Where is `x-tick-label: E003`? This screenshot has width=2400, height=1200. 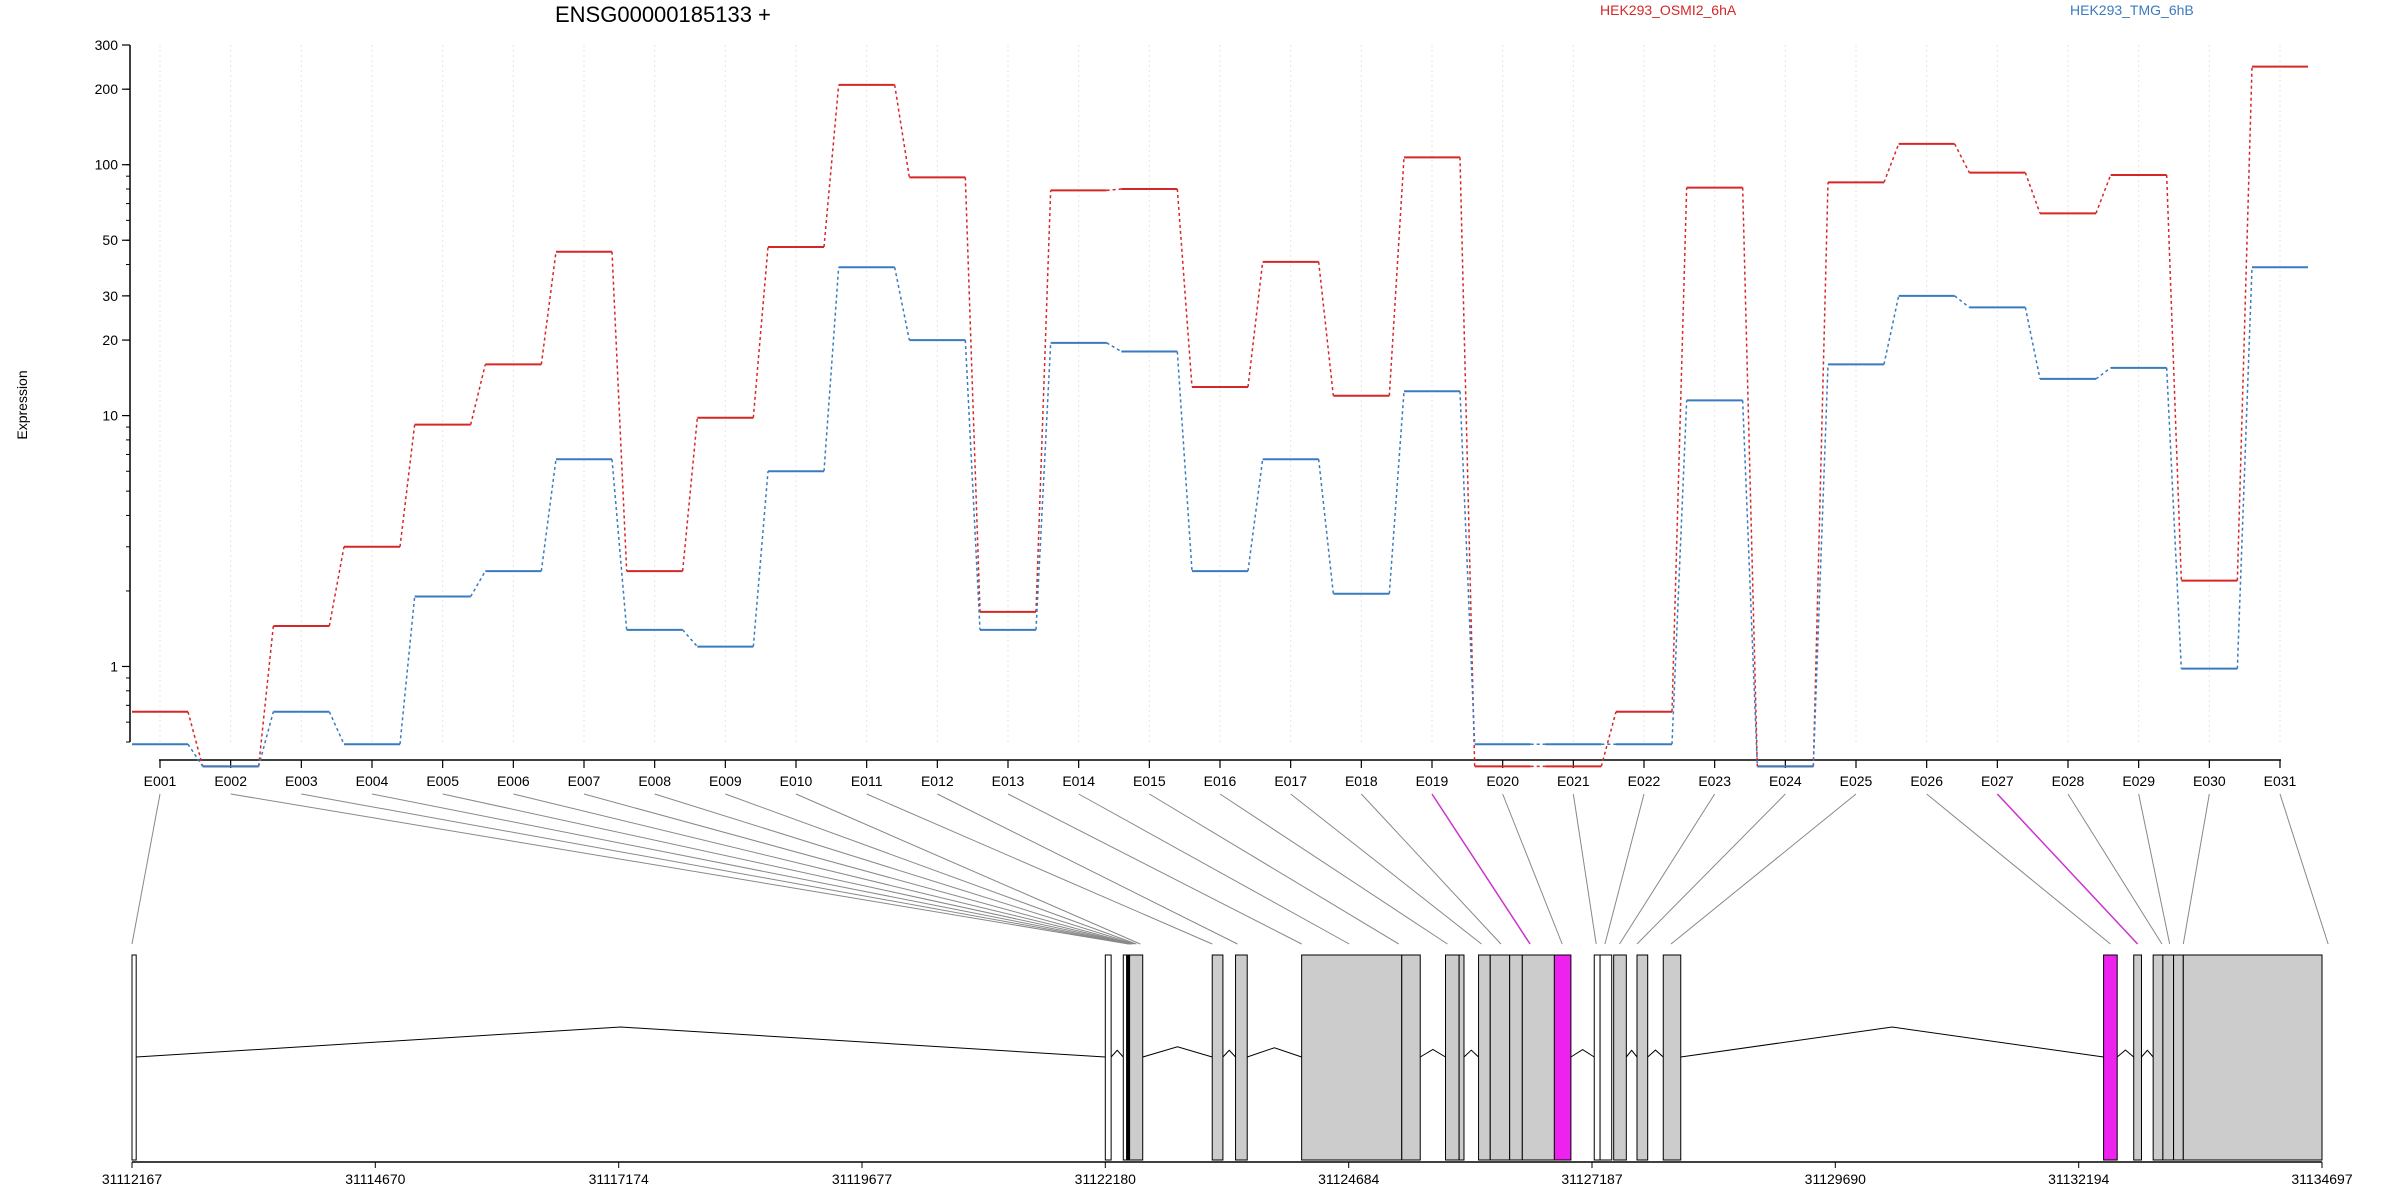
x-tick-label: E003 is located at coordinates (301, 781).